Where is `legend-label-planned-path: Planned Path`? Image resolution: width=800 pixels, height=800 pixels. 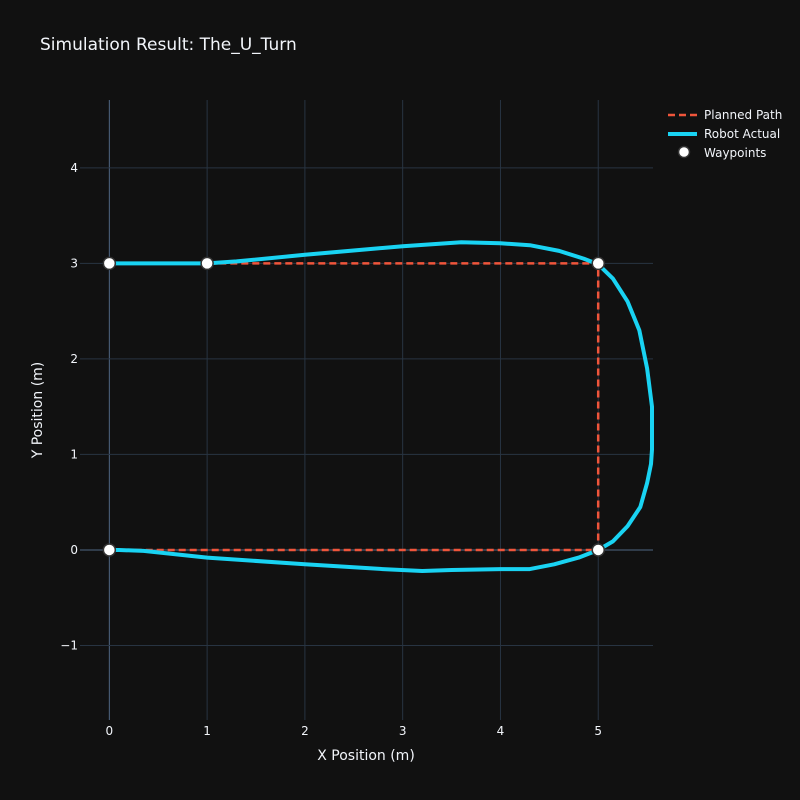 legend-label-planned-path: Planned Path is located at coordinates (743, 115).